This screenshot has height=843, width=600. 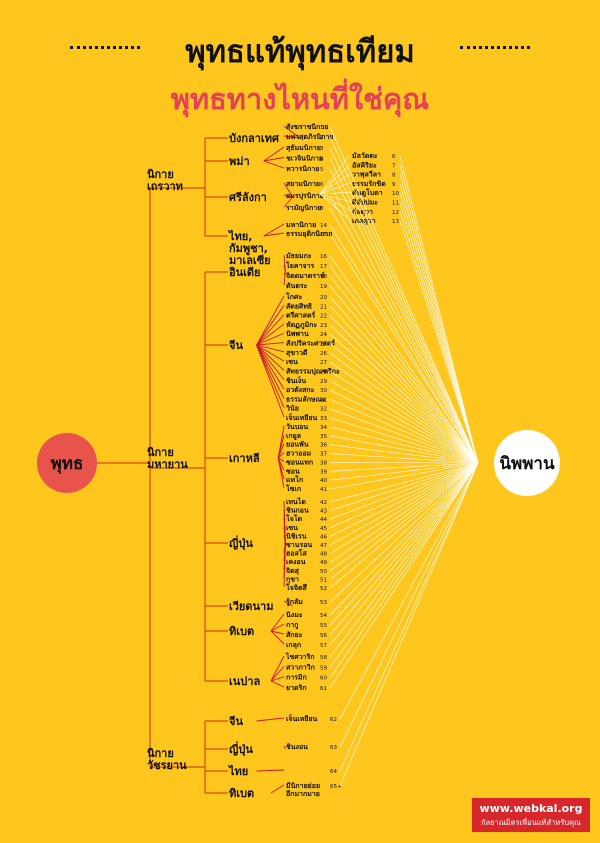 What do you see at coordinates (293, 488) in the screenshot?
I see `sect-label: โซเก` at bounding box center [293, 488].